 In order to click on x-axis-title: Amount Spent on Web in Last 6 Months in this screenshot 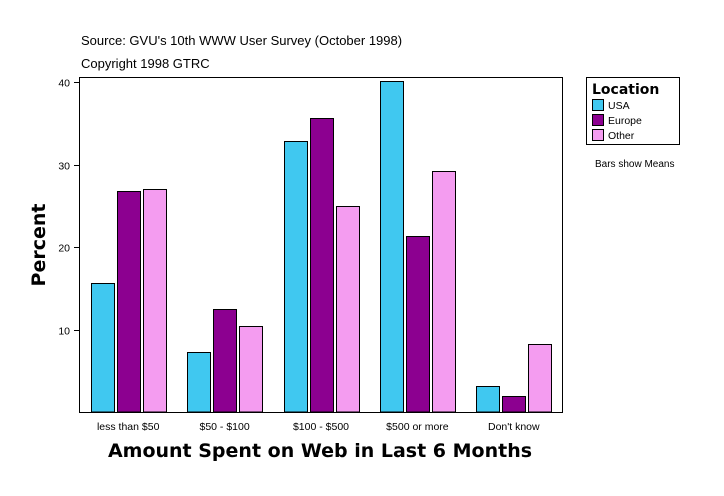, I will do `click(320, 451)`.